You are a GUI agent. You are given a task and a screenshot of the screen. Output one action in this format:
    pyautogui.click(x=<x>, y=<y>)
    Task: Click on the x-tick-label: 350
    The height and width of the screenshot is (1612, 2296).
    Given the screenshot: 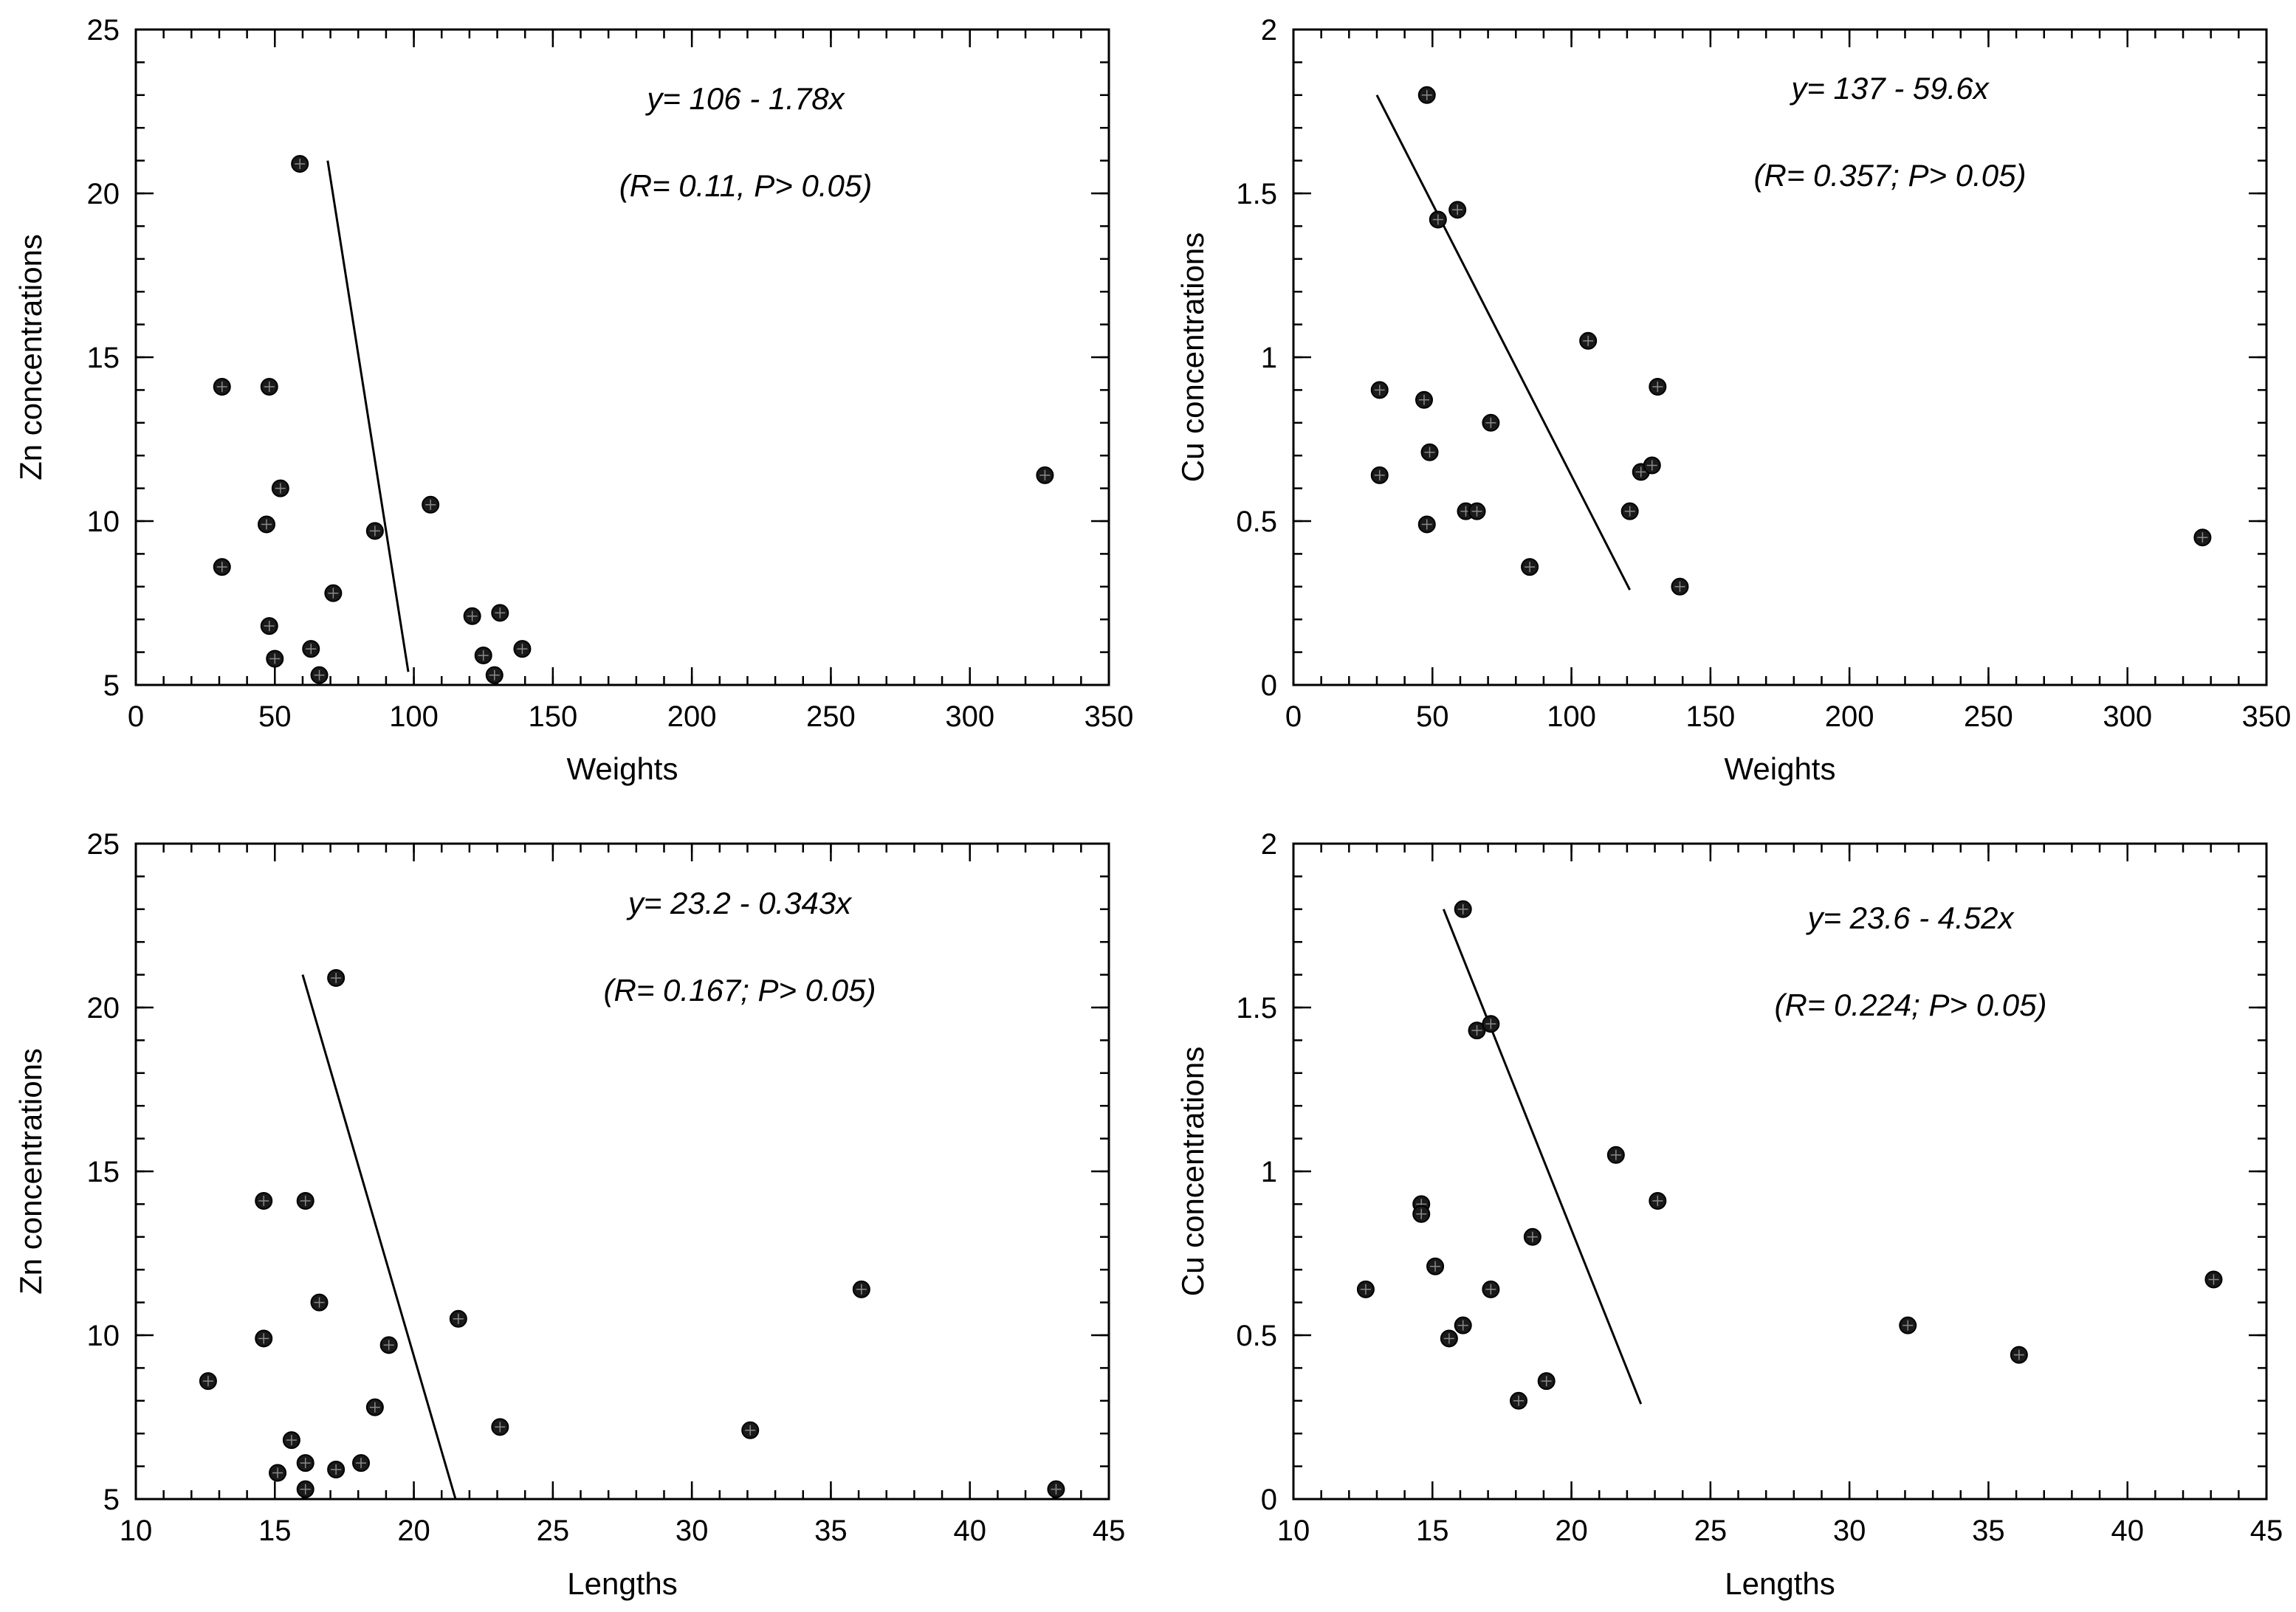 What is the action you would take?
    pyautogui.click(x=2267, y=716)
    